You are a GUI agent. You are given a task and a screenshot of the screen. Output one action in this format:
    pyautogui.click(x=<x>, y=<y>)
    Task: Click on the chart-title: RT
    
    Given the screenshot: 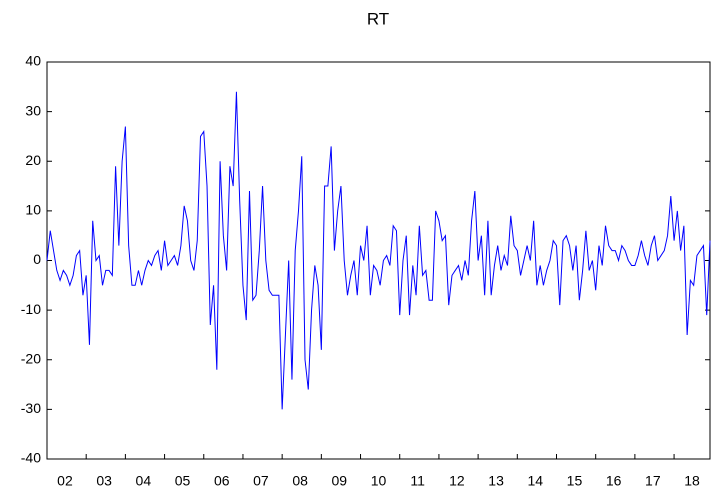 What is the action you would take?
    pyautogui.click(x=378, y=18)
    